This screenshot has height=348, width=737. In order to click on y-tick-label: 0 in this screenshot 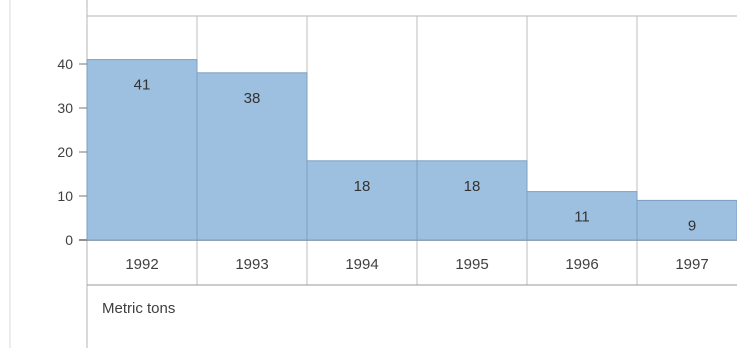, I will do `click(69, 240)`.